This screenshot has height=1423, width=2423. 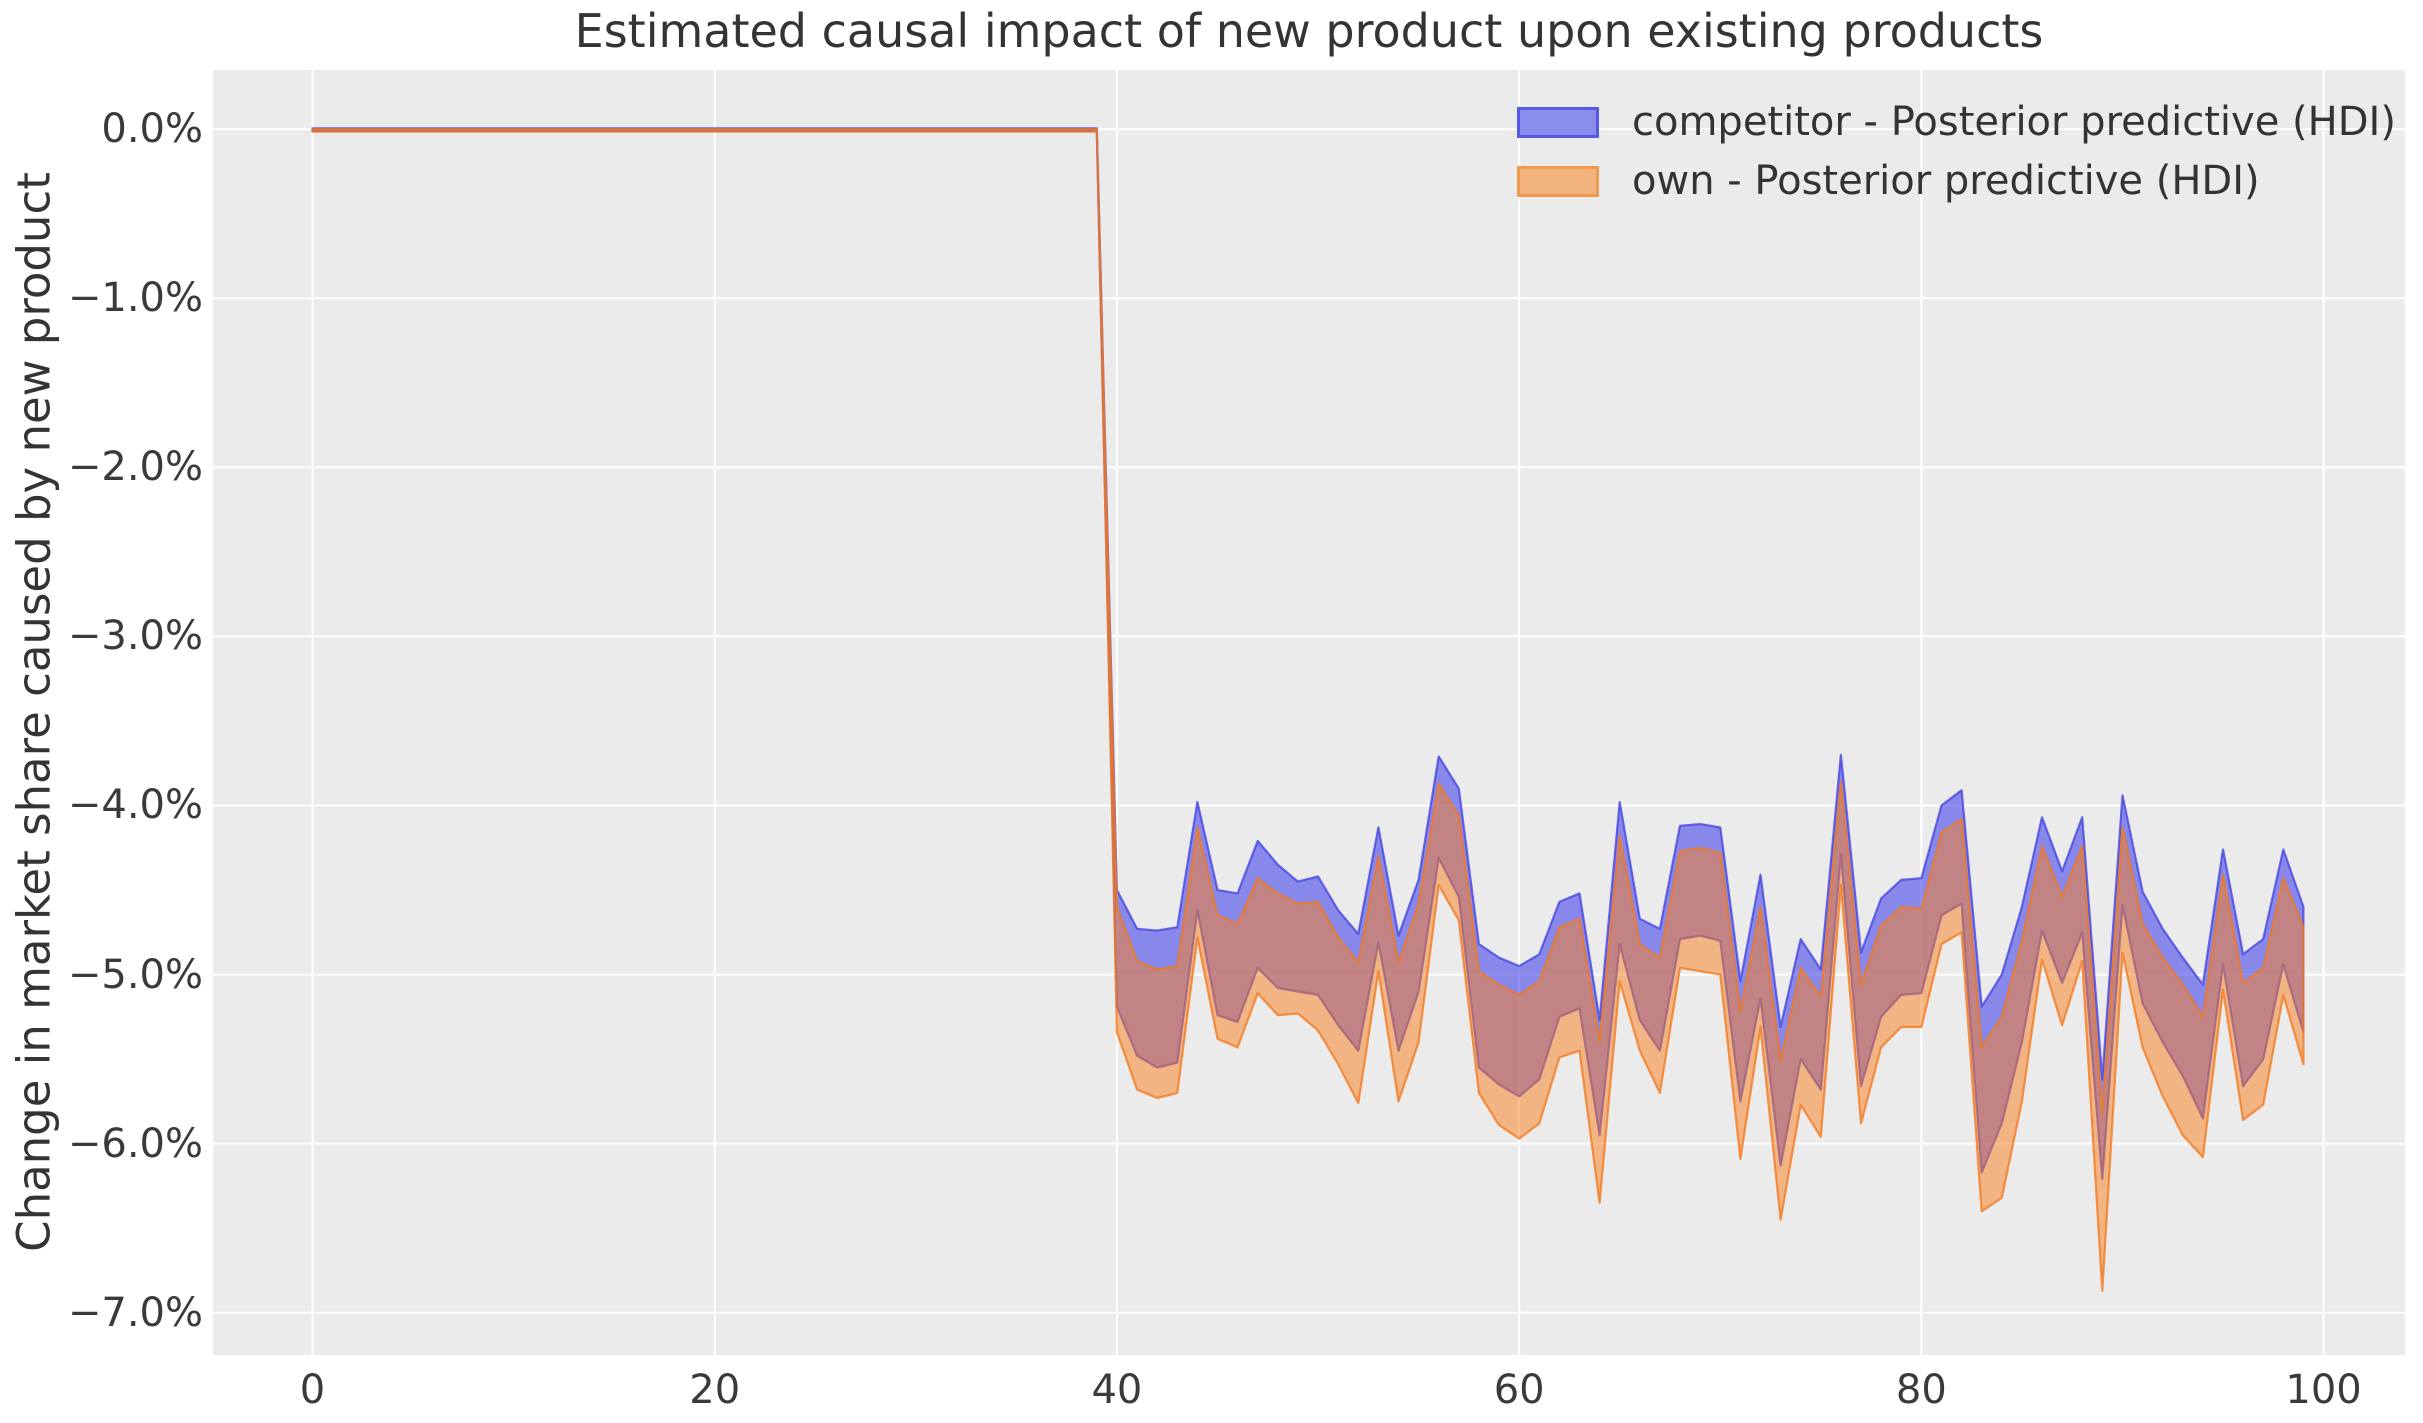 What do you see at coordinates (1519, 1390) in the screenshot?
I see `x-tick-label: 60` at bounding box center [1519, 1390].